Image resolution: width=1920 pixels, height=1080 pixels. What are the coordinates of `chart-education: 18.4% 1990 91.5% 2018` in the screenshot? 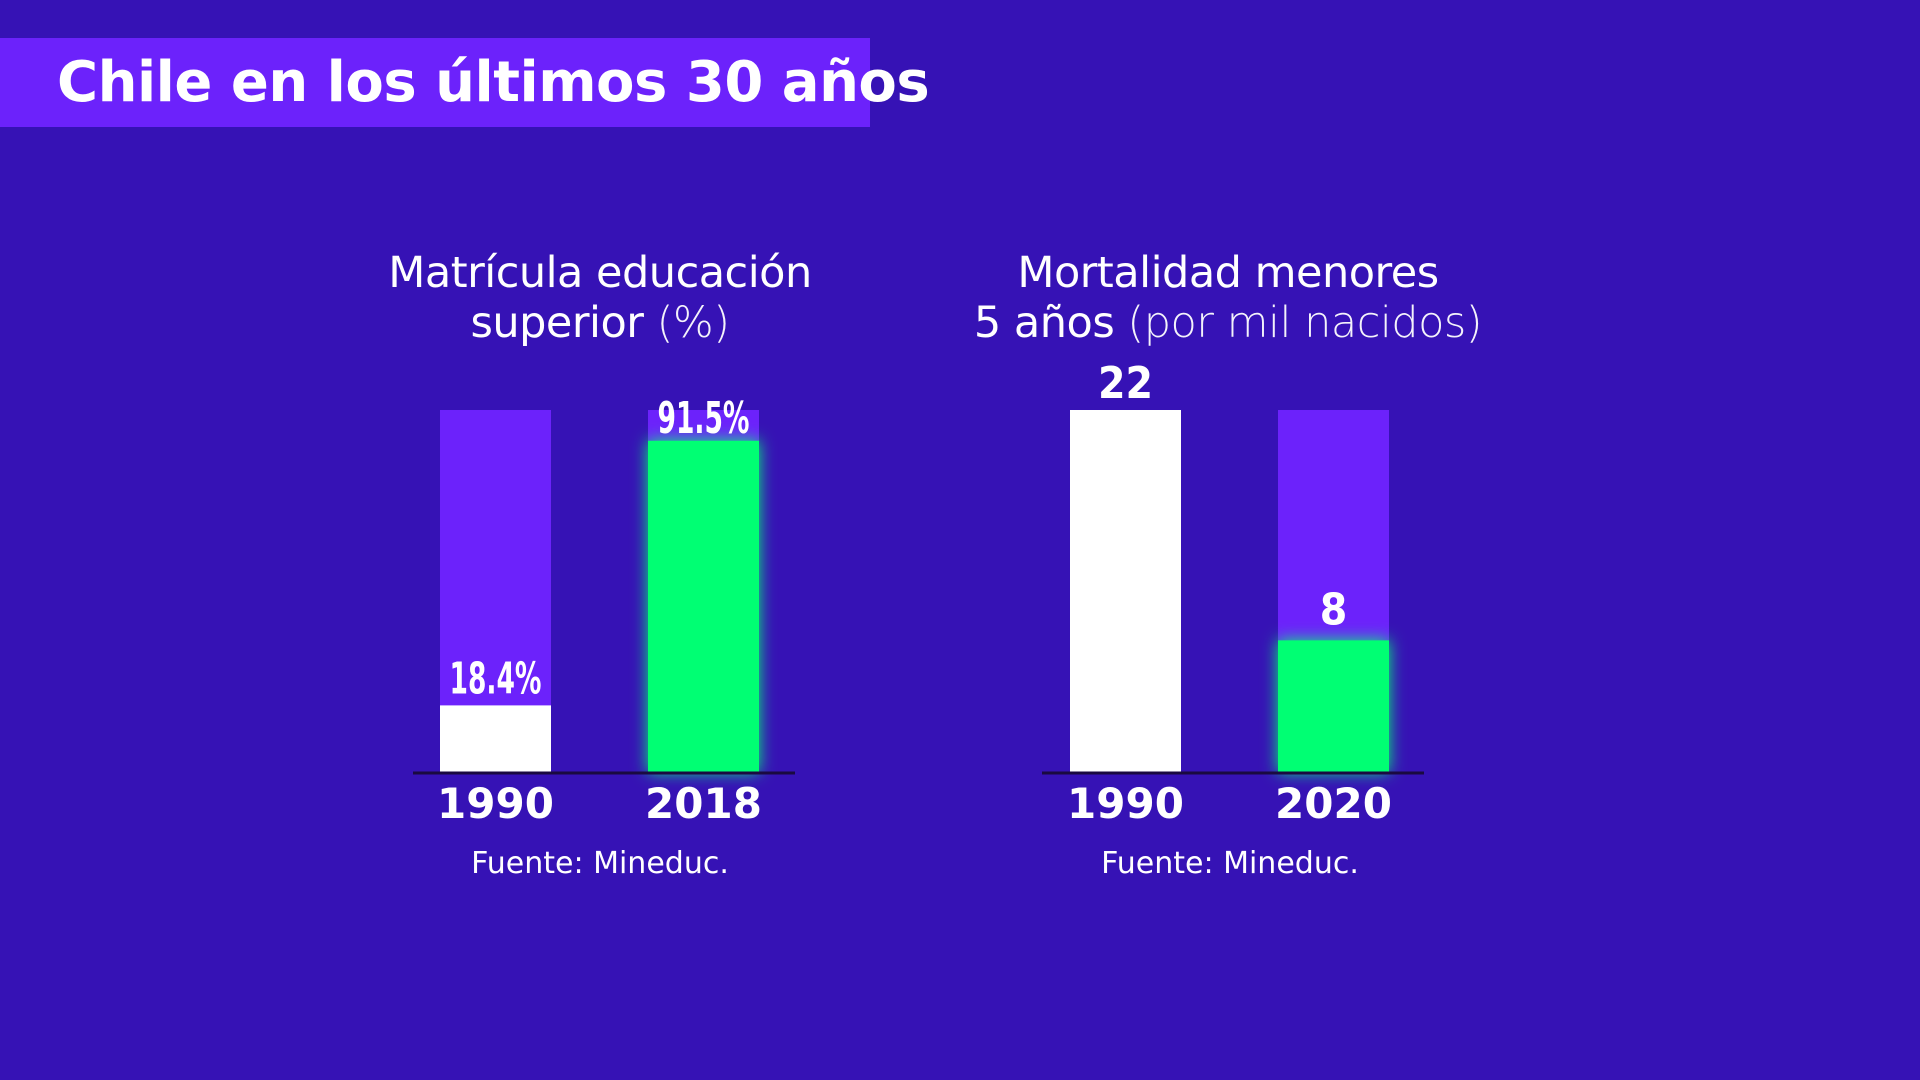 It's located at (604, 610).